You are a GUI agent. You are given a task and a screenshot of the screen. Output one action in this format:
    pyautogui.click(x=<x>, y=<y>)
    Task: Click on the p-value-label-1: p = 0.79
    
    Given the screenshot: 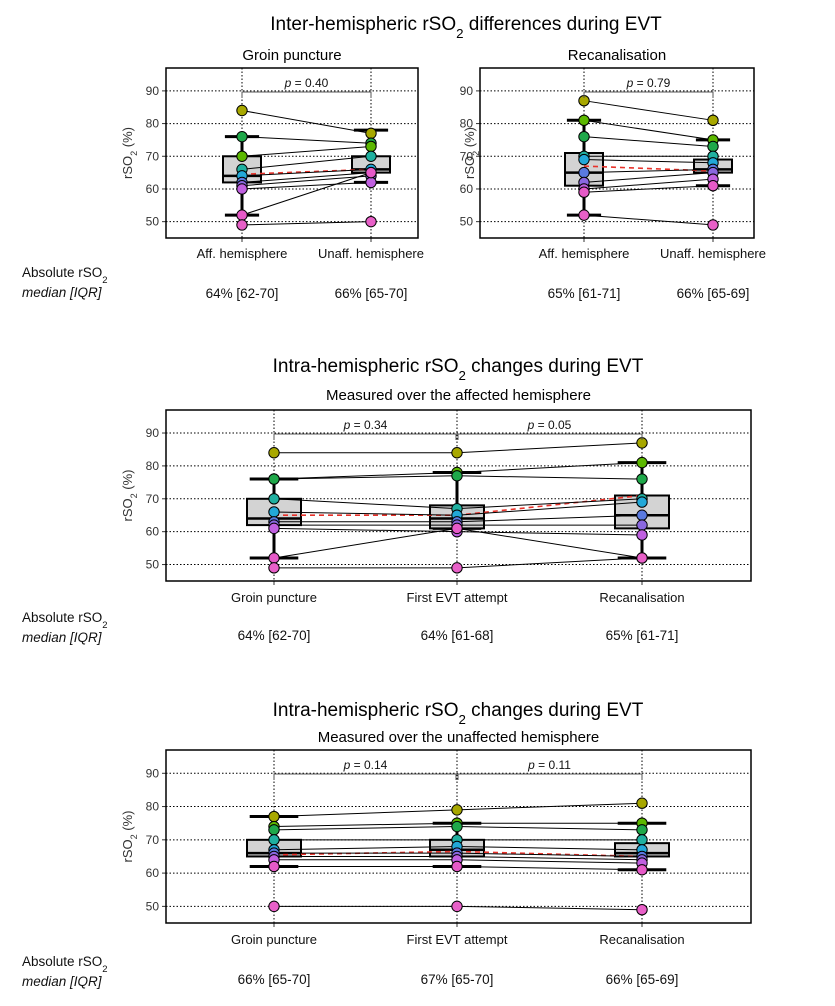 What is the action you would take?
    pyautogui.click(x=648, y=83)
    